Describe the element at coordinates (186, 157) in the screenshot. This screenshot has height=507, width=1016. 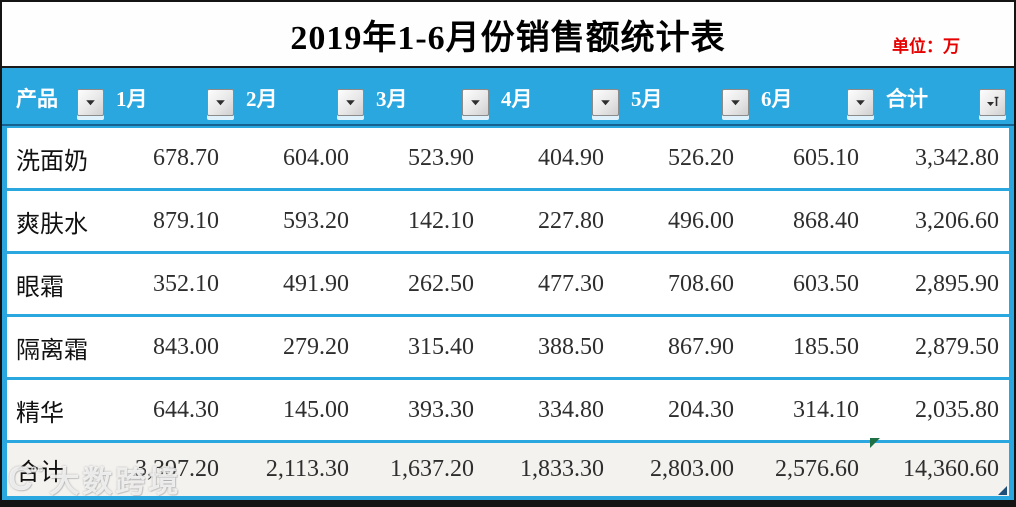
I see `value-cell: 678.70` at that location.